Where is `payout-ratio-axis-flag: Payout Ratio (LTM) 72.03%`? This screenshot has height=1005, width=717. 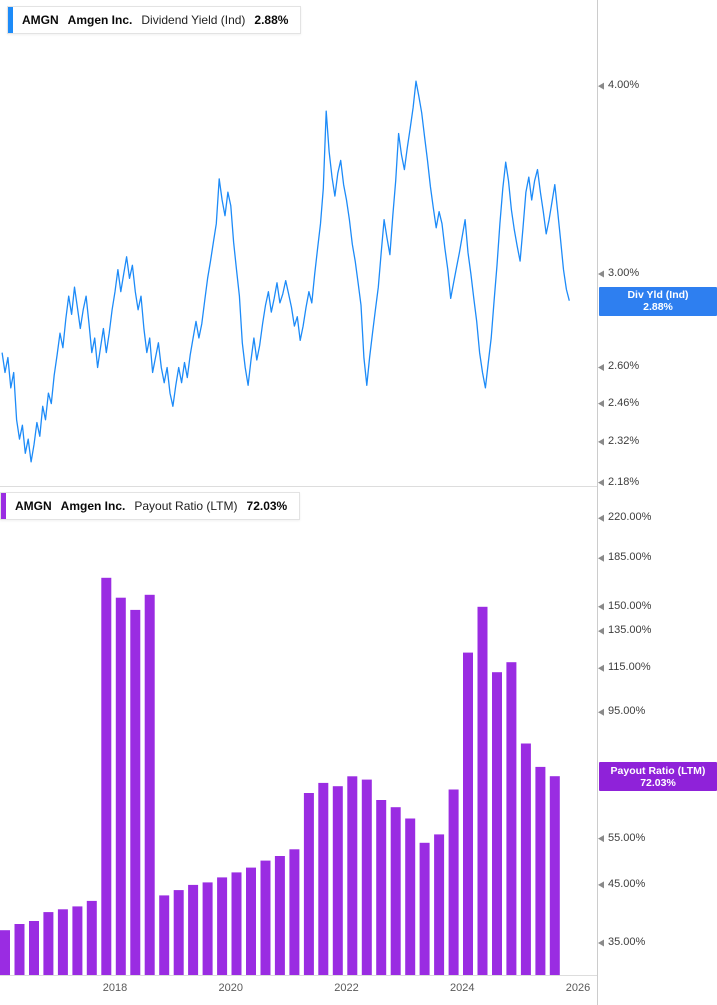 payout-ratio-axis-flag: Payout Ratio (LTM) 72.03% is located at coordinates (658, 777).